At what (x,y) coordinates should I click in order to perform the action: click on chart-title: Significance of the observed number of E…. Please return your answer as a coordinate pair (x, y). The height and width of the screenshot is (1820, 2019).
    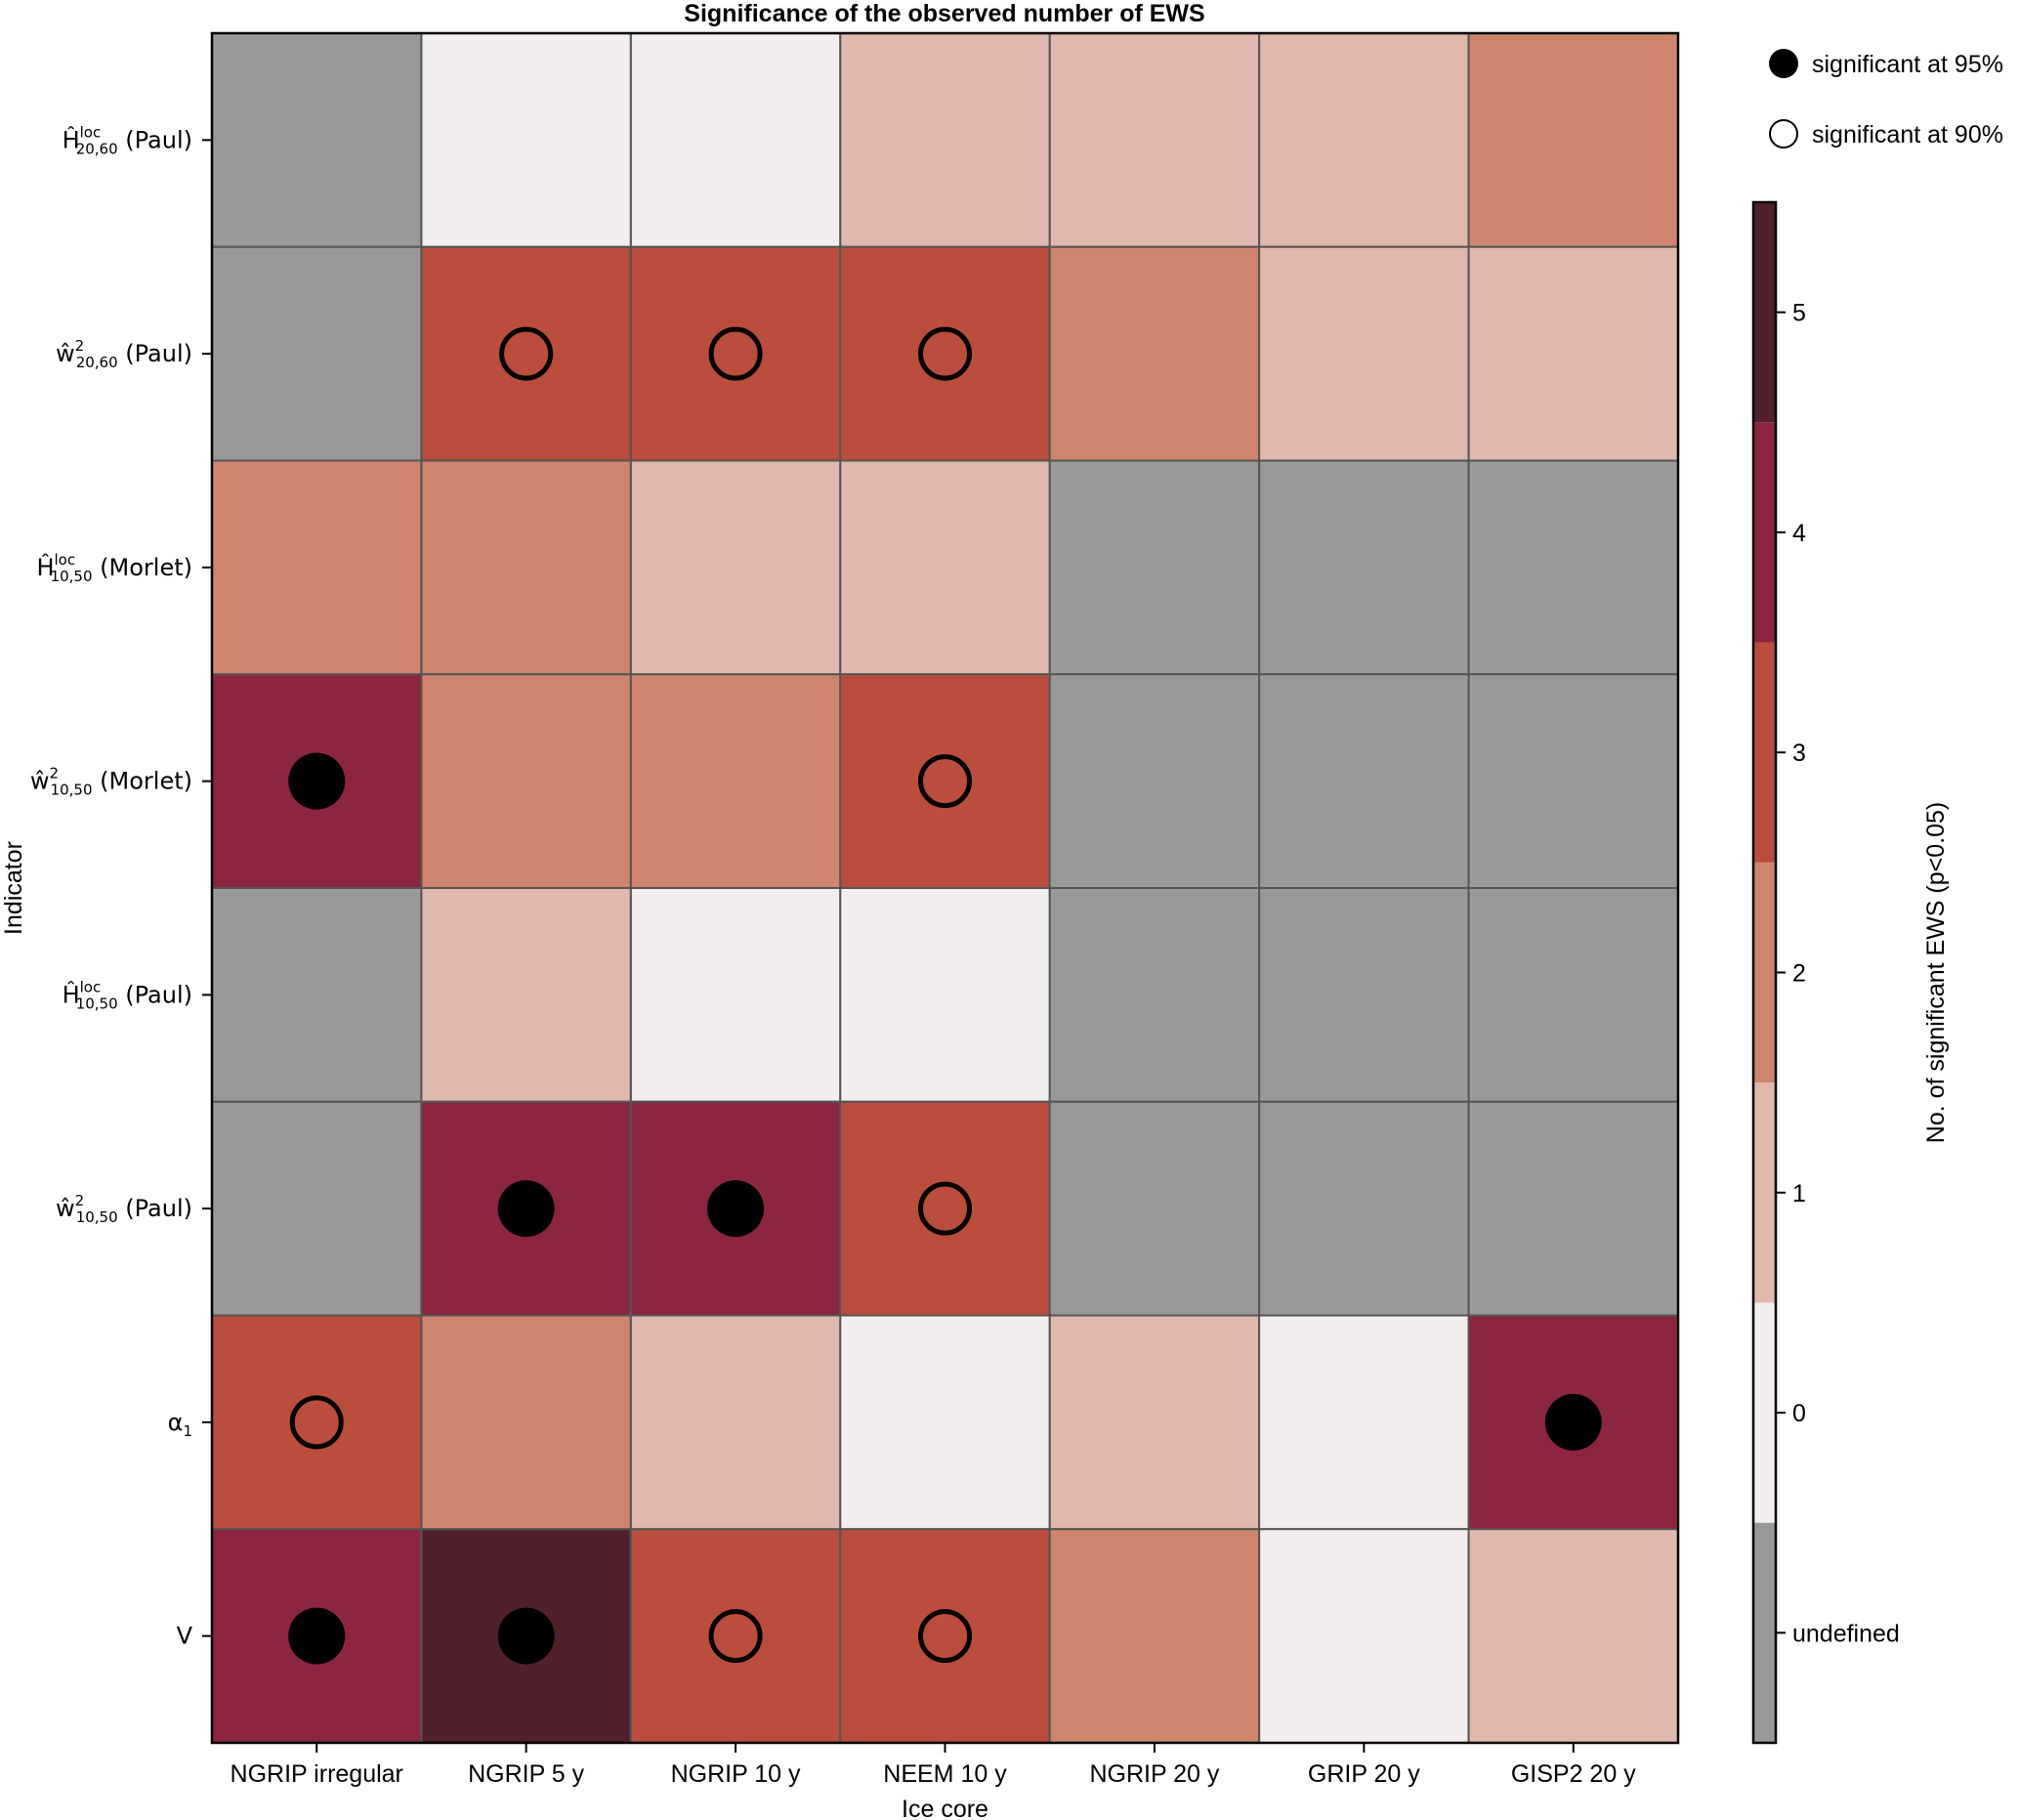
    Looking at the image, I should click on (944, 13).